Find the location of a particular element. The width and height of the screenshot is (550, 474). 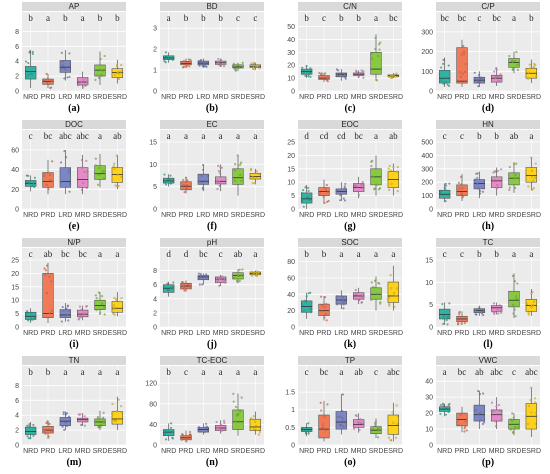

panel-ap: AP 0 2 4 6 8 b NRD a PRD b LRD a MRD b SRD b ESRD (a) is located at coordinates (71, 58).